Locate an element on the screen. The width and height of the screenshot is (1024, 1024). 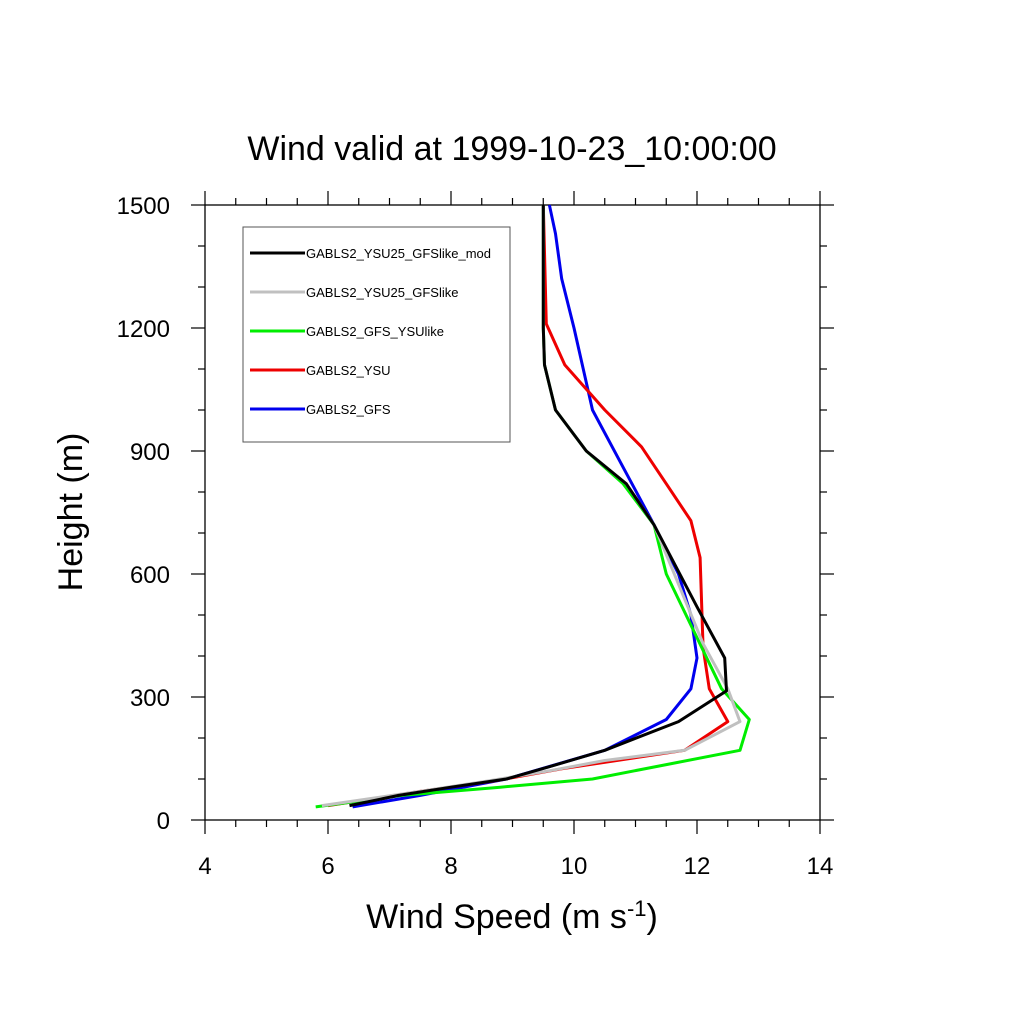
x-tick-label: 6 is located at coordinates (327, 866).